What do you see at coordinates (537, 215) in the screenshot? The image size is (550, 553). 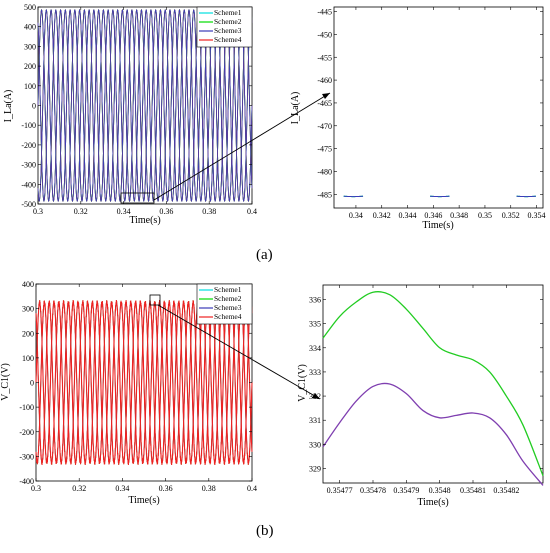 I see `x-tick-label: 0.354` at bounding box center [537, 215].